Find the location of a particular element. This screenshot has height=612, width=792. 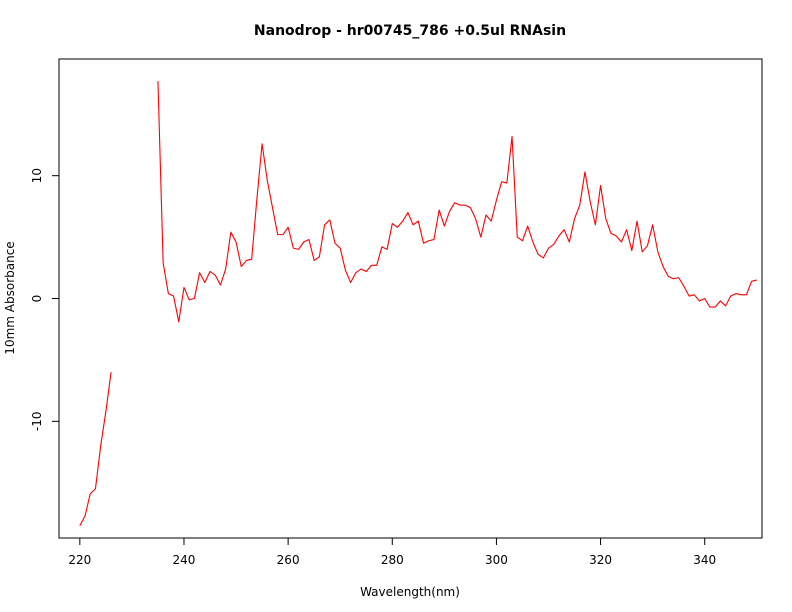

y-axis: -10 0 10 is located at coordinates (45, 300).